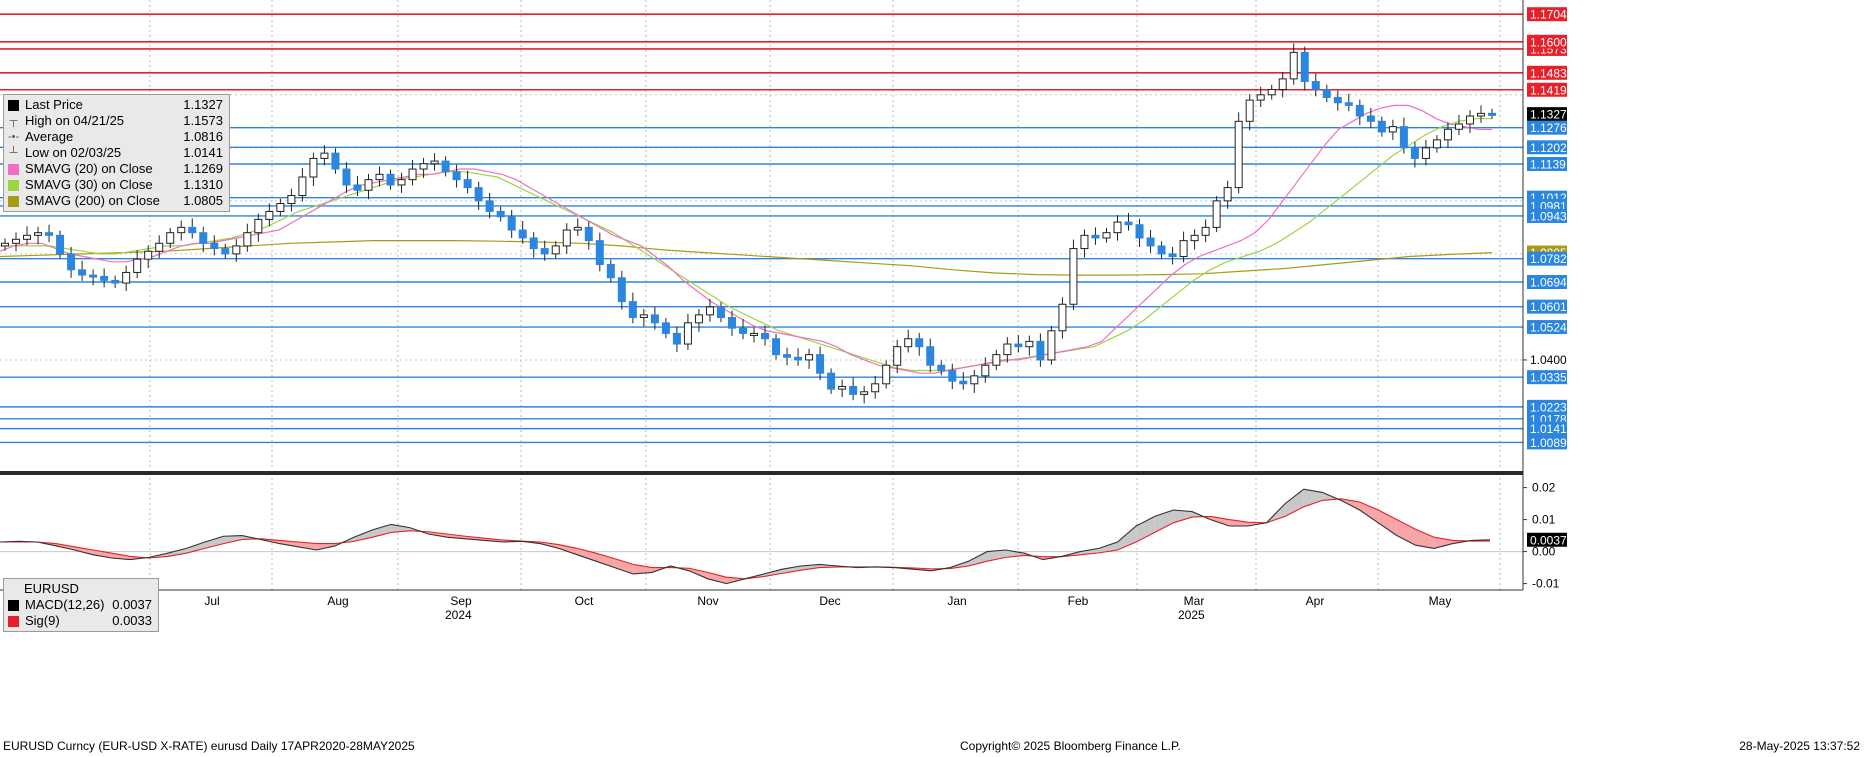  What do you see at coordinates (746, 258) in the screenshot?
I see `sma200-line` at bounding box center [746, 258].